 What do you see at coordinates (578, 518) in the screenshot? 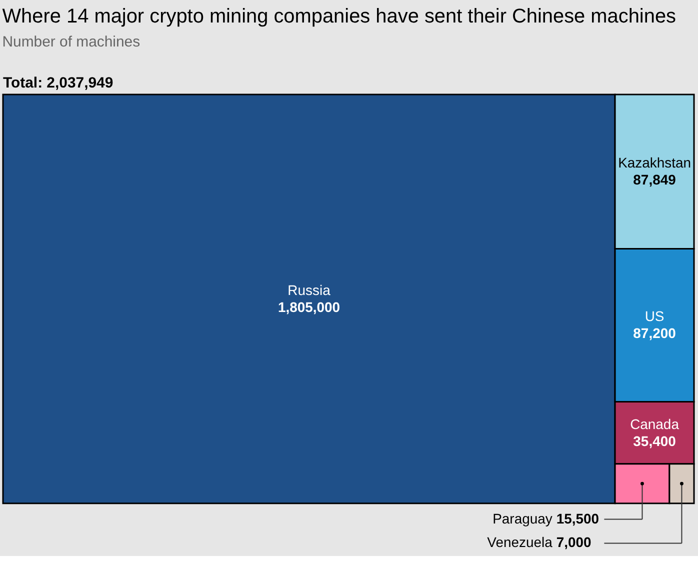
I see `data-label: 15,500` at bounding box center [578, 518].